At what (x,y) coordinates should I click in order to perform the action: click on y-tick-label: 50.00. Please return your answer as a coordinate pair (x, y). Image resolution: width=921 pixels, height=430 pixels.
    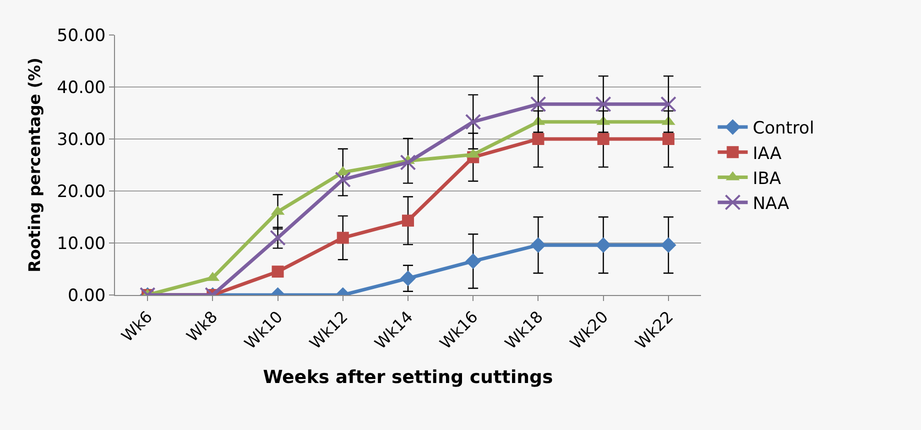
    Looking at the image, I should click on (81, 36).